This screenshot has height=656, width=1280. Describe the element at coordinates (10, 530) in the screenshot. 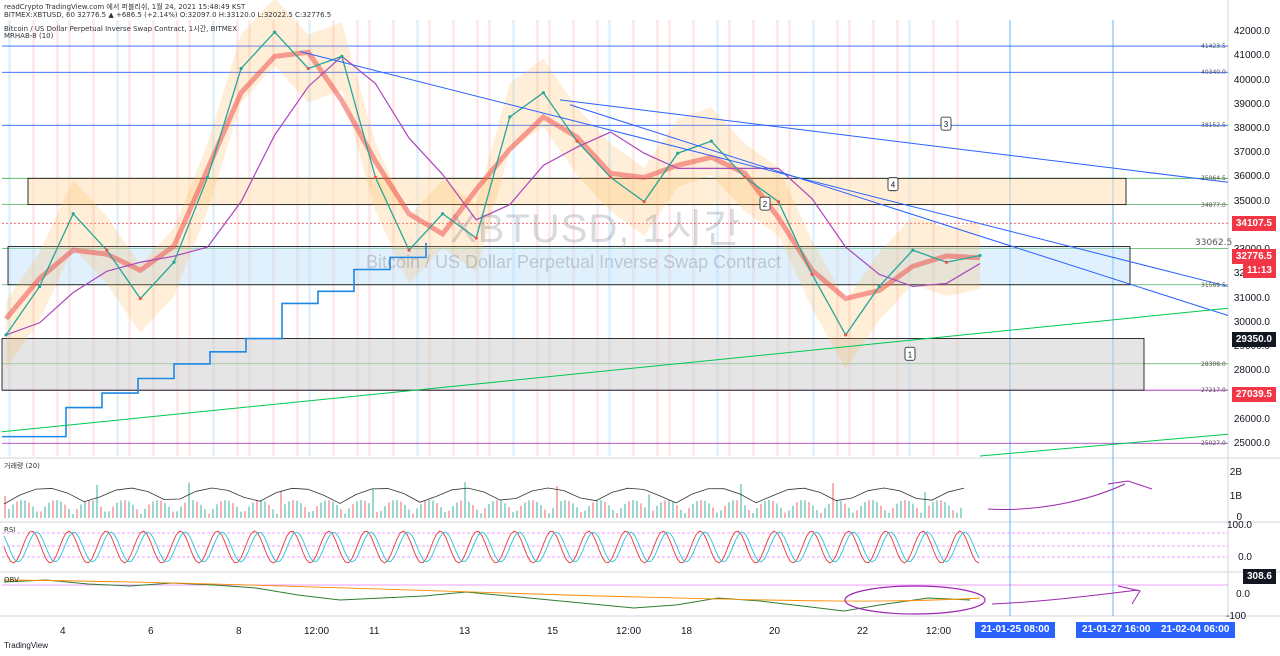

I see `oscillator-pane-name: RSI` at that location.